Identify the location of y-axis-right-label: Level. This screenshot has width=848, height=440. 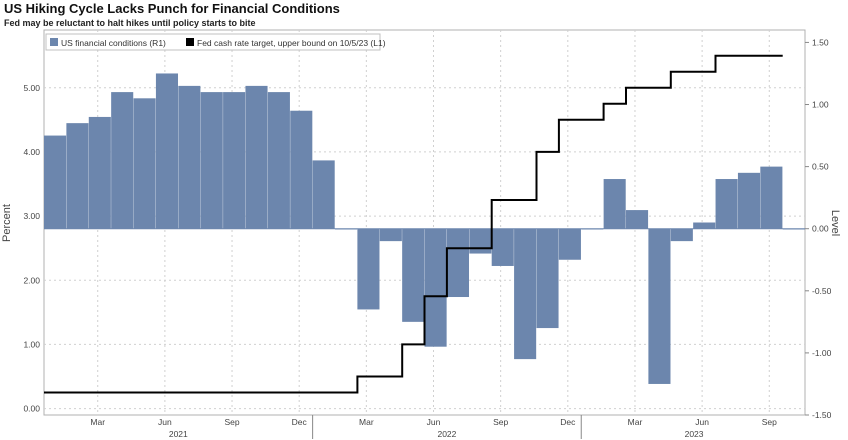
(835, 223).